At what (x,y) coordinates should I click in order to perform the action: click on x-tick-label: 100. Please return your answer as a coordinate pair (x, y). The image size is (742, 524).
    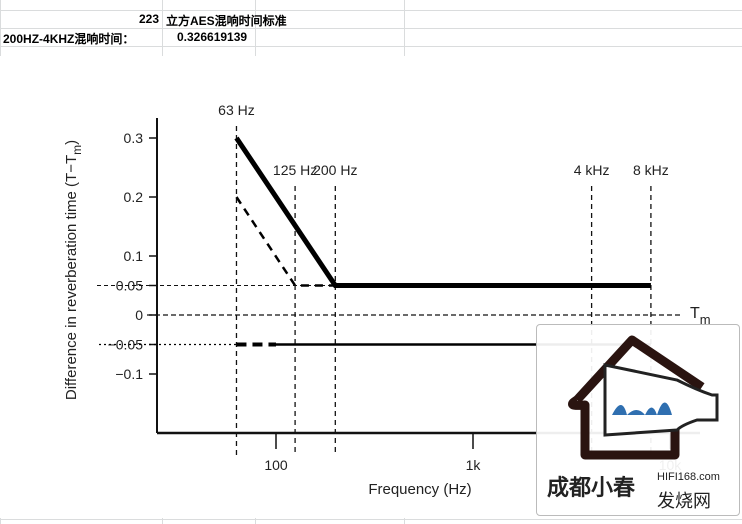
    Looking at the image, I should click on (276, 465).